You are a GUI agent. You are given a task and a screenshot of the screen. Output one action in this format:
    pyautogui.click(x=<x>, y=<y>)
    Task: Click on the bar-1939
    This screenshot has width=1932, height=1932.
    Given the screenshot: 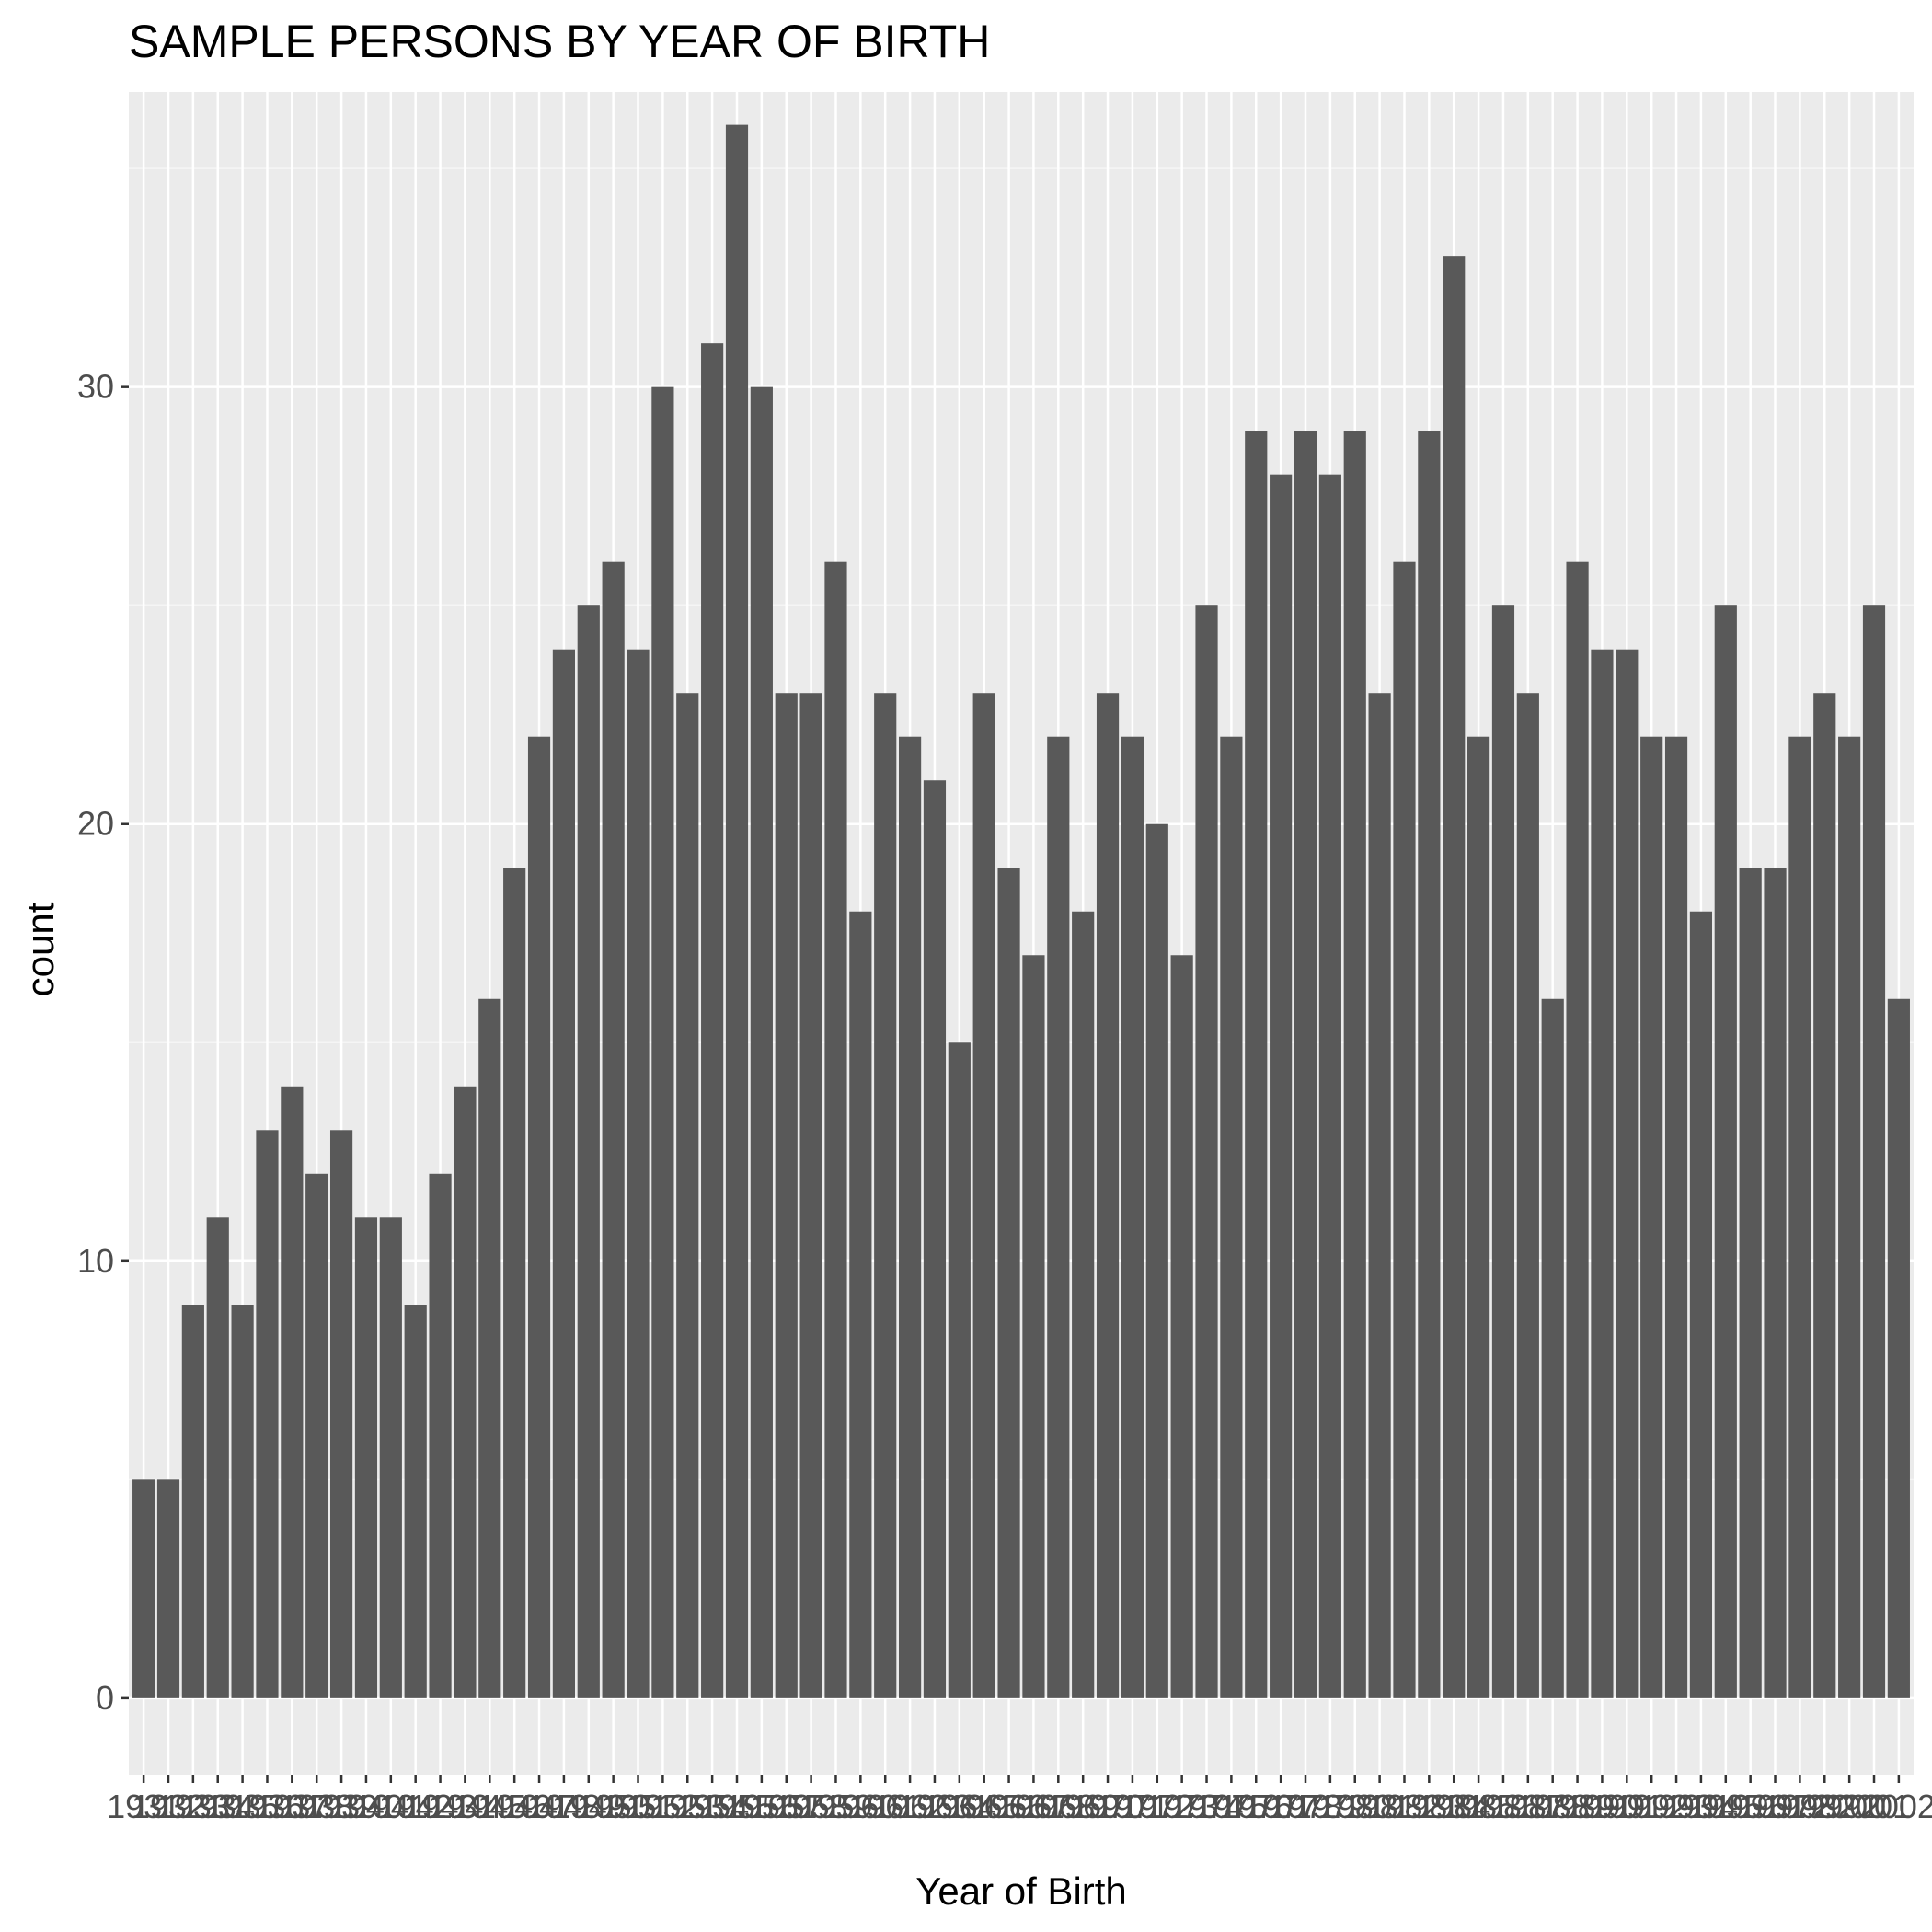 What is the action you would take?
    pyautogui.click(x=341, y=1414)
    